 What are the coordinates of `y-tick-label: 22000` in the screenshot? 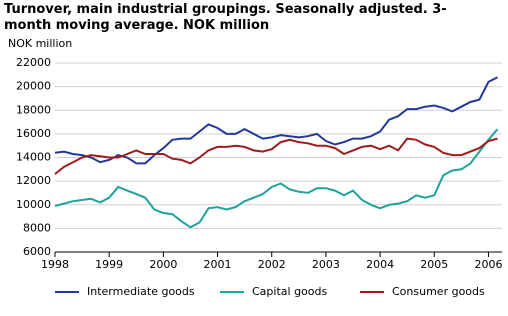 It's located at (33, 62).